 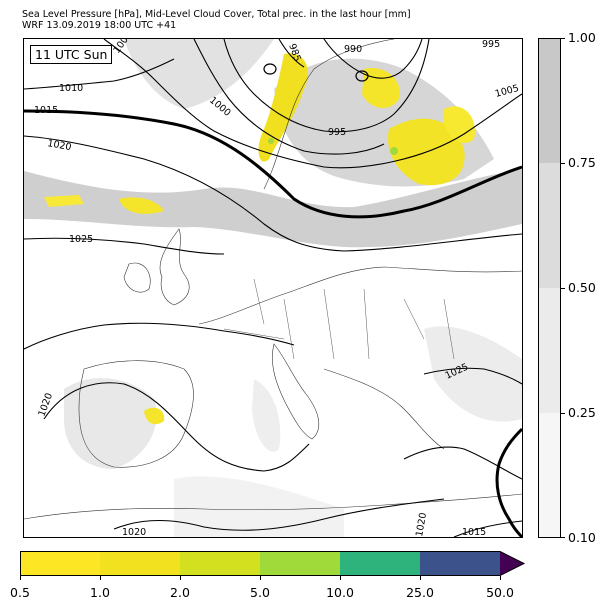 What do you see at coordinates (582, 37) in the screenshot?
I see `cloud-tick-label: 1.00` at bounding box center [582, 37].